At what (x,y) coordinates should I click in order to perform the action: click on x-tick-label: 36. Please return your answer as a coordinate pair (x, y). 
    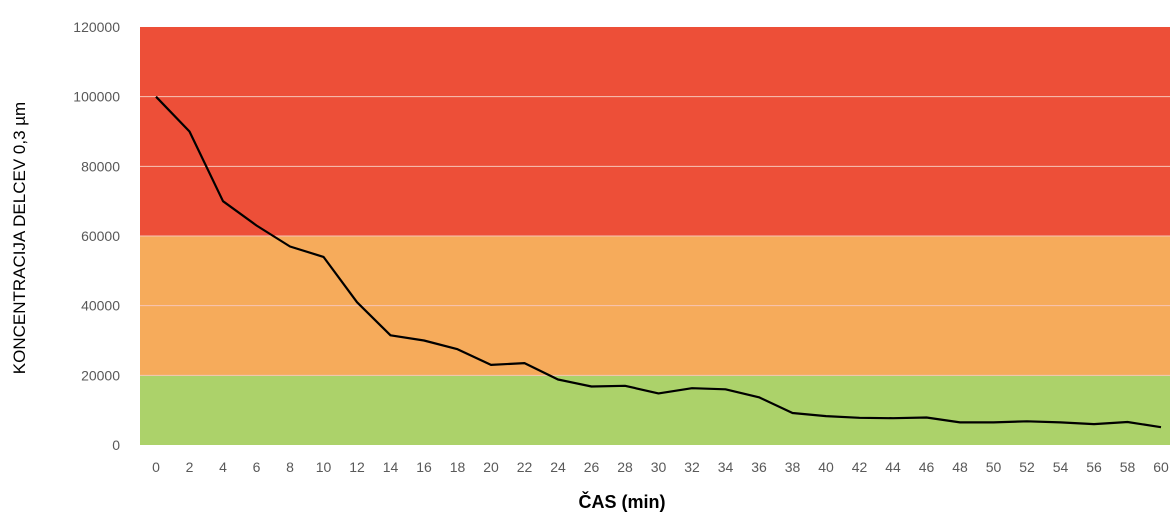
    Looking at the image, I should click on (759, 467).